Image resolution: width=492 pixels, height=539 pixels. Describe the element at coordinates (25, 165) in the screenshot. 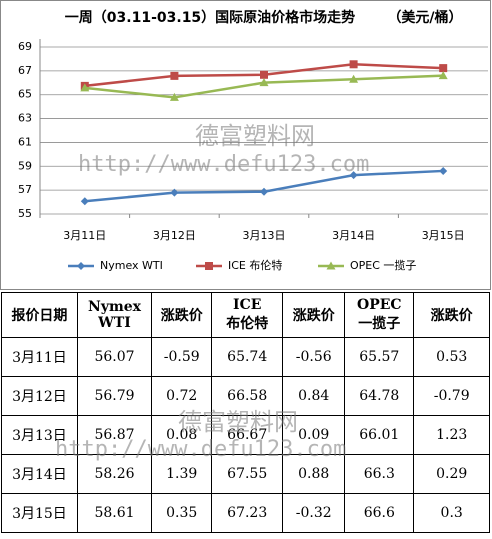

I see `y-tick-label: 59` at that location.